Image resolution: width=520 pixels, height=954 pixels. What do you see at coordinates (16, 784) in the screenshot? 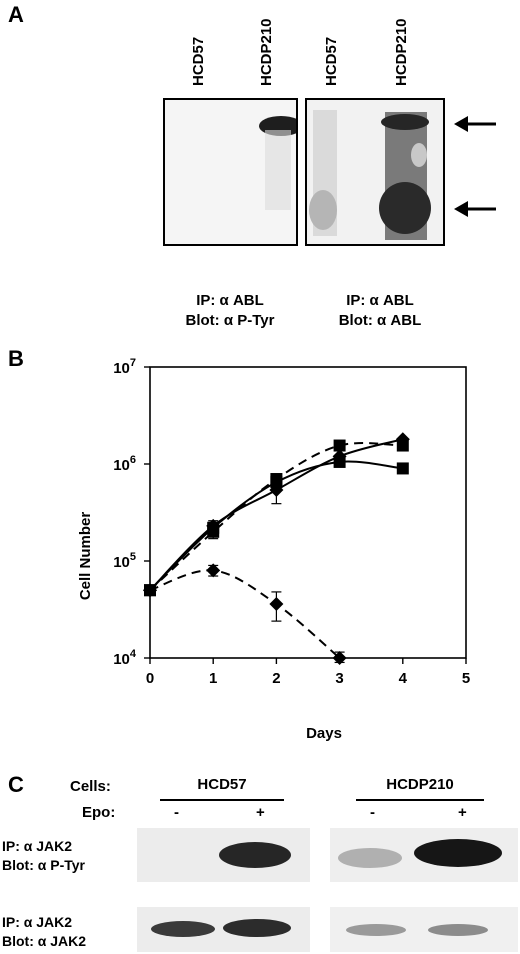
I see `panel-c-letter: C` at bounding box center [16, 784].